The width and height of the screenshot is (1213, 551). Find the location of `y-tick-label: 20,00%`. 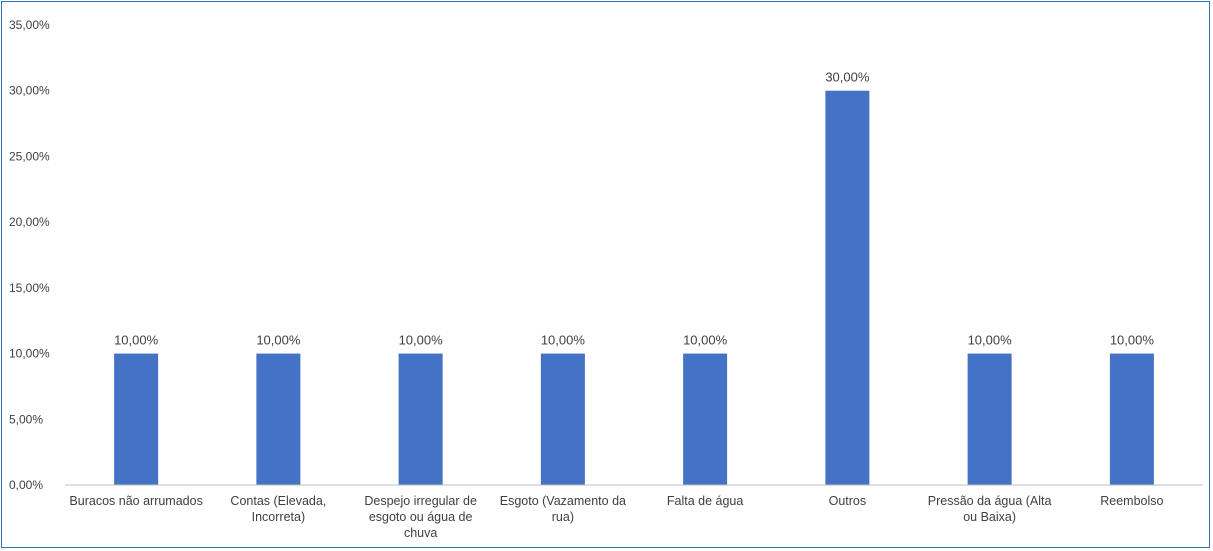

y-tick-label: 20,00% is located at coordinates (29, 222).